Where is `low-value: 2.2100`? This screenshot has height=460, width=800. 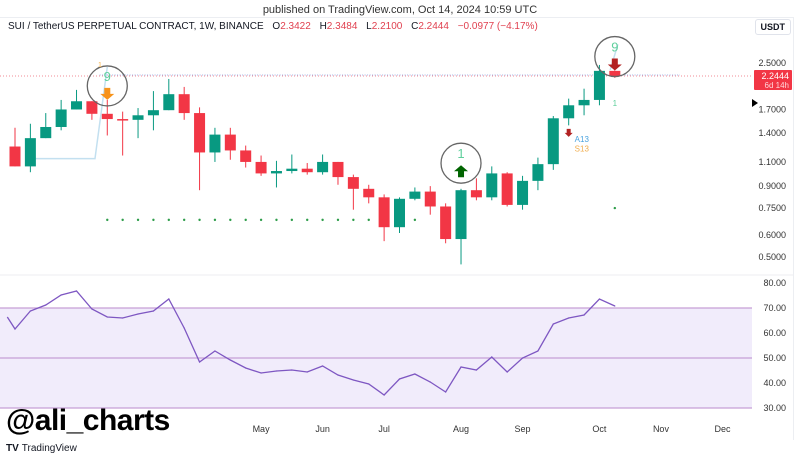
low-value: 2.2100 is located at coordinates (387, 26).